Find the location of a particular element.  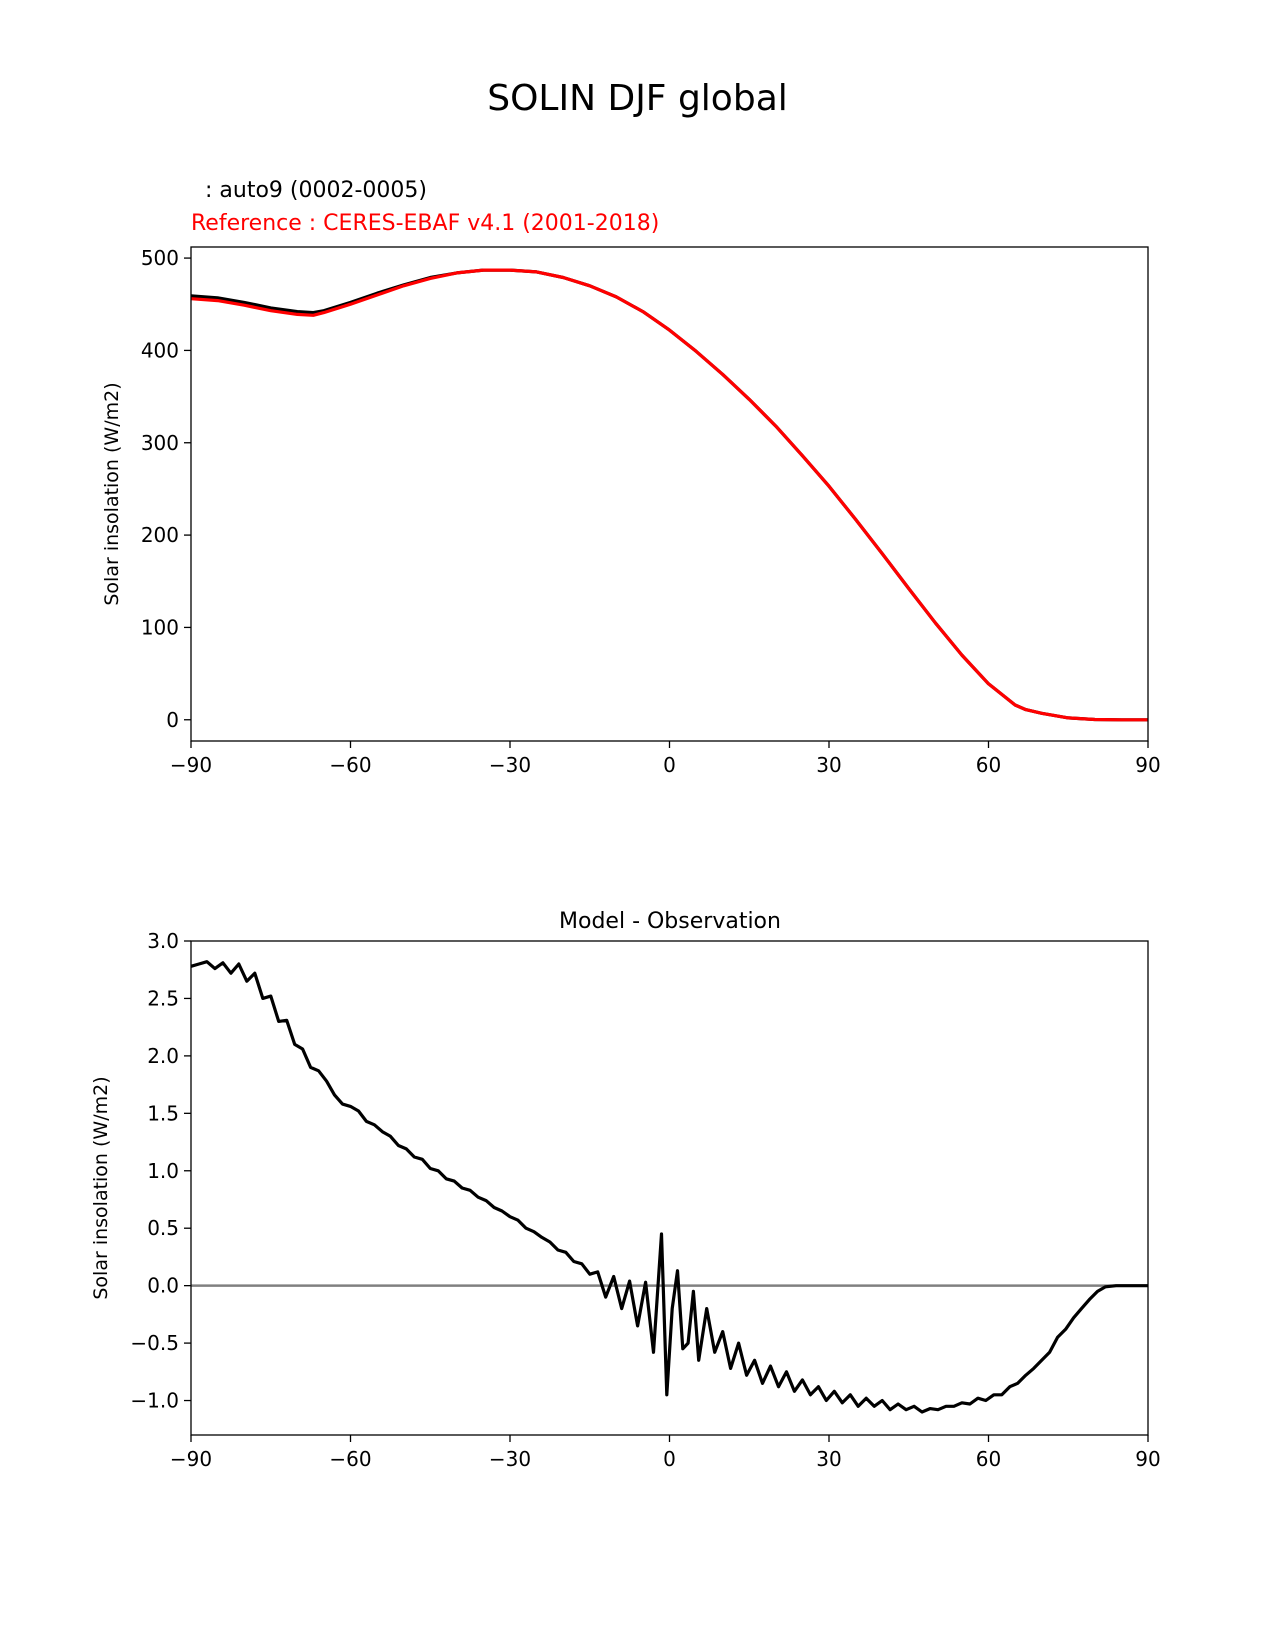

y-tick-label: 100 is located at coordinates (160, 627).